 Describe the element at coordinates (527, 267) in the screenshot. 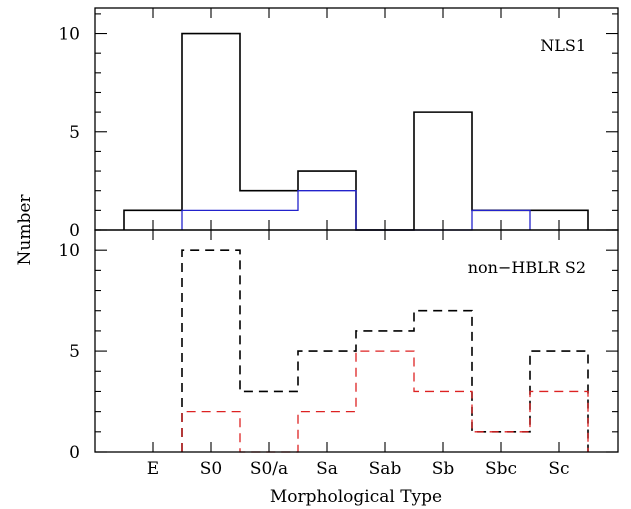

I see `panel-label: non−HBLR S2` at that location.